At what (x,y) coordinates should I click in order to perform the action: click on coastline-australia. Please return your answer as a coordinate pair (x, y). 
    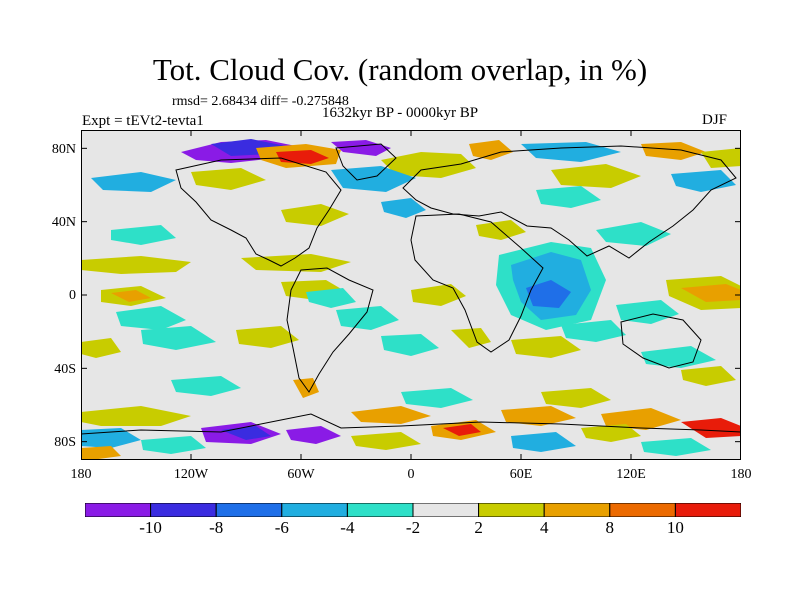
    Looking at the image, I should click on (661, 341).